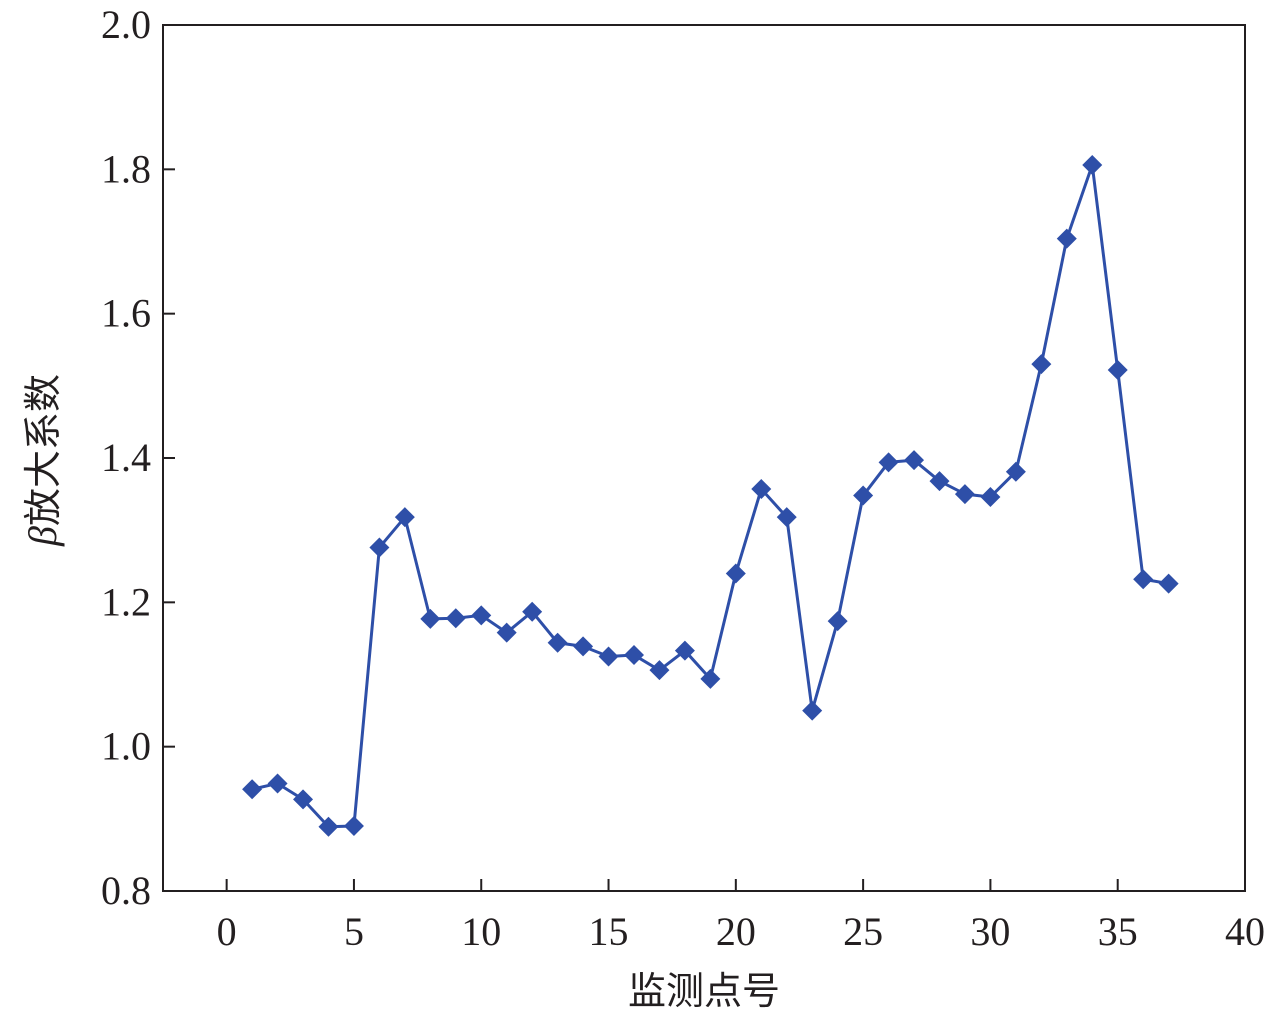  Describe the element at coordinates (126, 24) in the screenshot. I see `y-tick-label: 2.0` at that location.